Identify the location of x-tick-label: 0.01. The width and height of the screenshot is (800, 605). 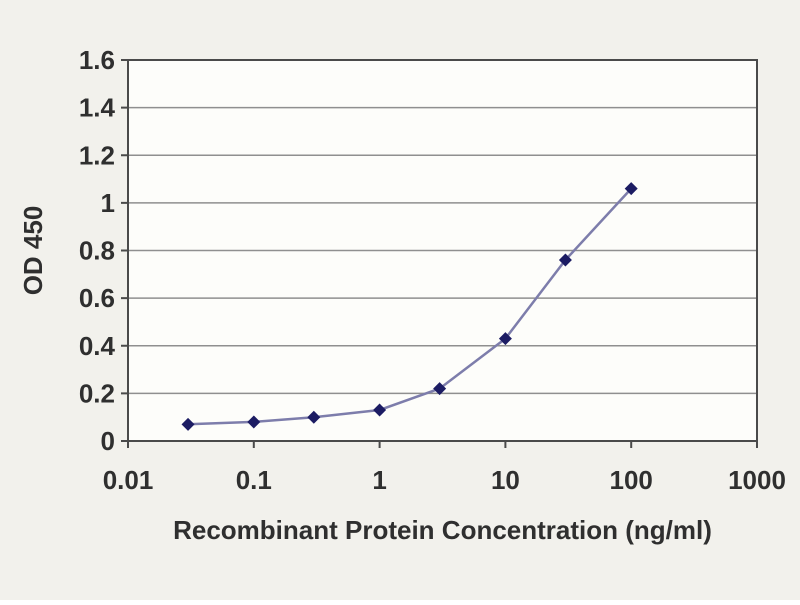
(128, 480).